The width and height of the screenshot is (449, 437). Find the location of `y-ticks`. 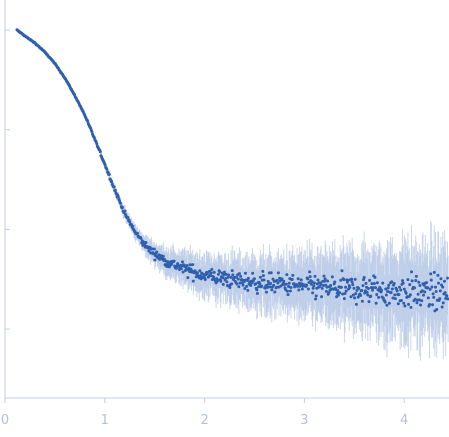

y-ticks is located at coordinates (7, 179).